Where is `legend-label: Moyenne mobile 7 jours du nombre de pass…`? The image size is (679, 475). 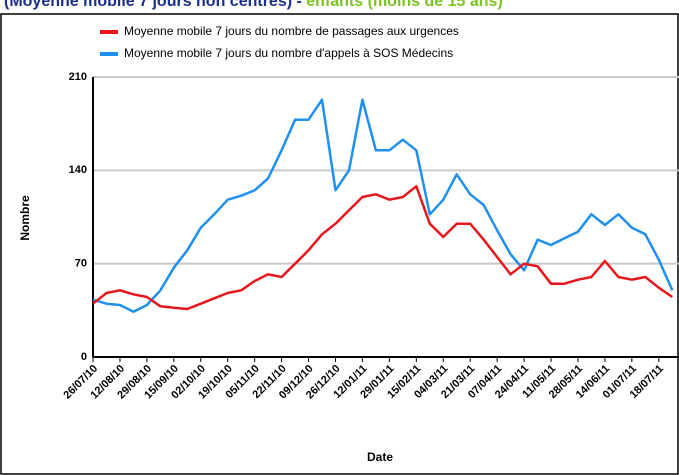 legend-label: Moyenne mobile 7 jours du nombre de pass… is located at coordinates (291, 31).